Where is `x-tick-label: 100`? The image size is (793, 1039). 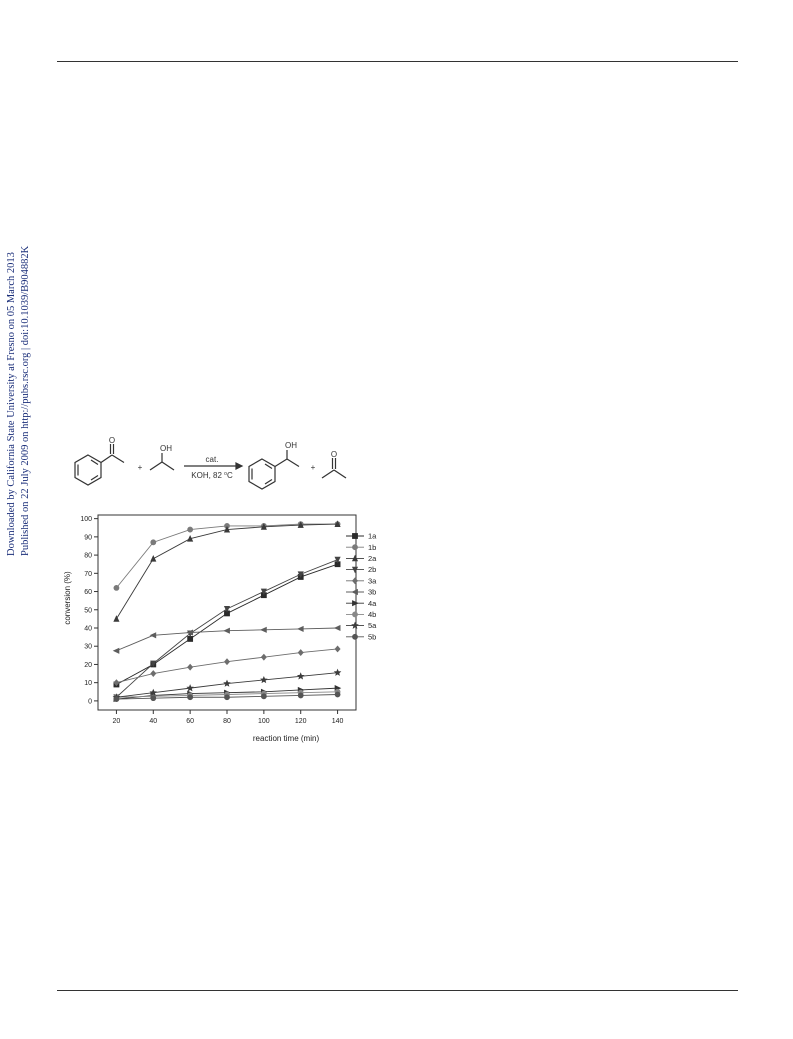
x-tick-label: 100 is located at coordinates (264, 721).